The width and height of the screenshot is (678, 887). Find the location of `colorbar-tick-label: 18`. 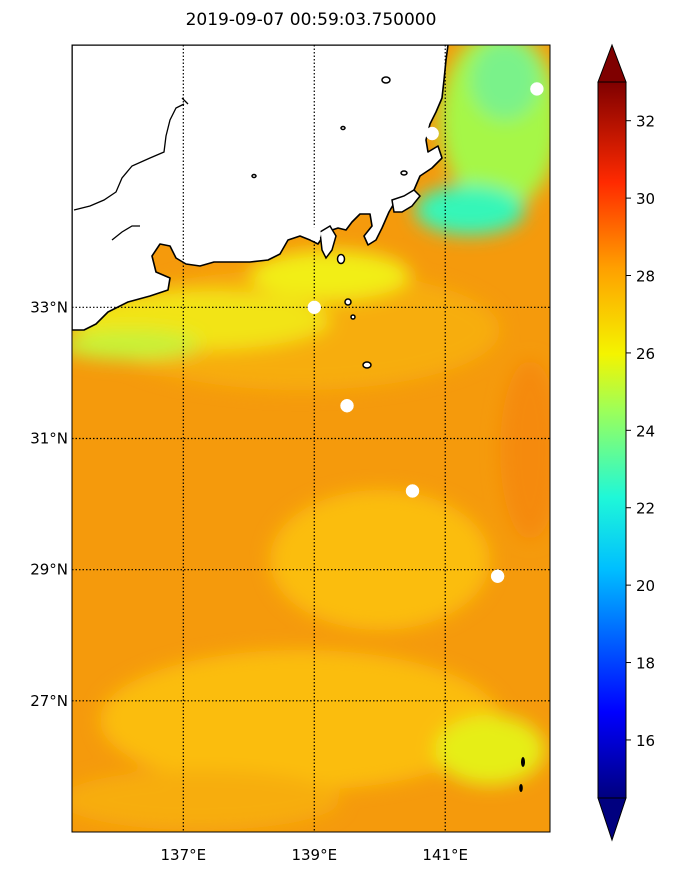

colorbar-tick-label: 18 is located at coordinates (645, 664).